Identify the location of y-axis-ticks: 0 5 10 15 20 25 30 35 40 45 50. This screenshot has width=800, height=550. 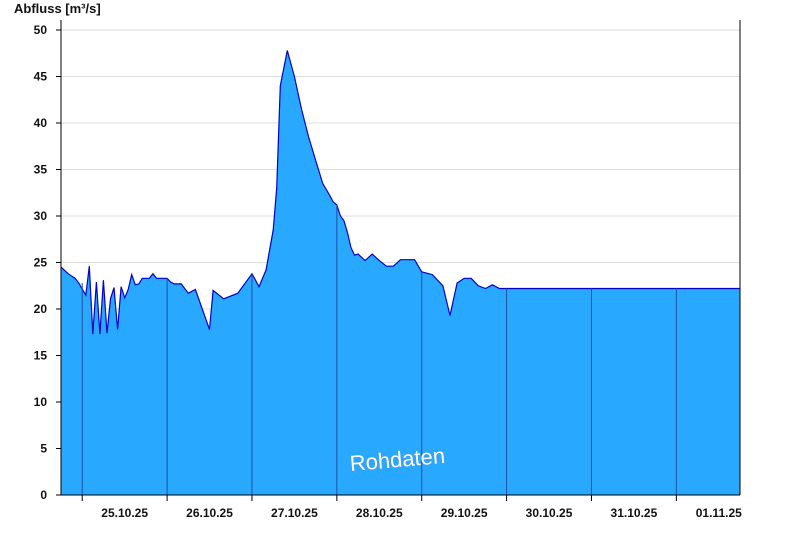
(47, 262).